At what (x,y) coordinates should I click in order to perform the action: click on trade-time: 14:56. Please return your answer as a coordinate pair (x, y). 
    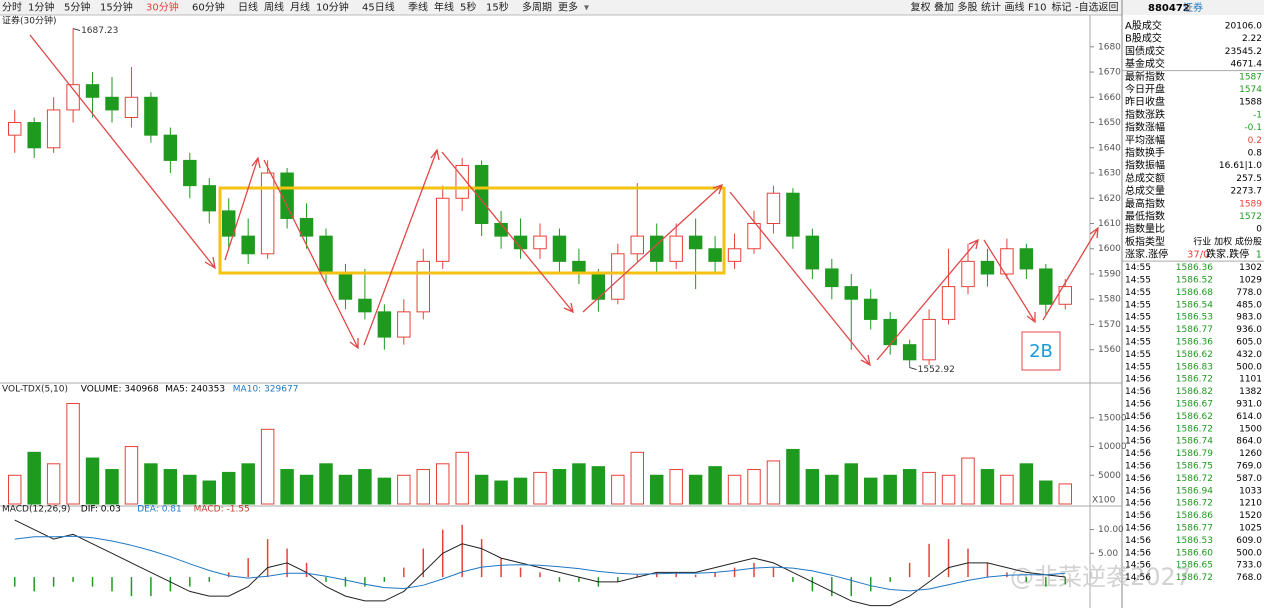
    Looking at the image, I should click on (1138, 454).